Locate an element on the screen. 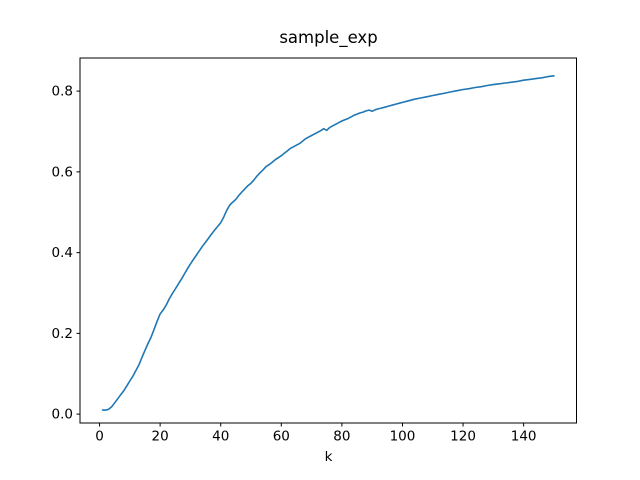 Image resolution: width=640 pixels, height=480 pixels. x-tick-label: 140 is located at coordinates (524, 437).